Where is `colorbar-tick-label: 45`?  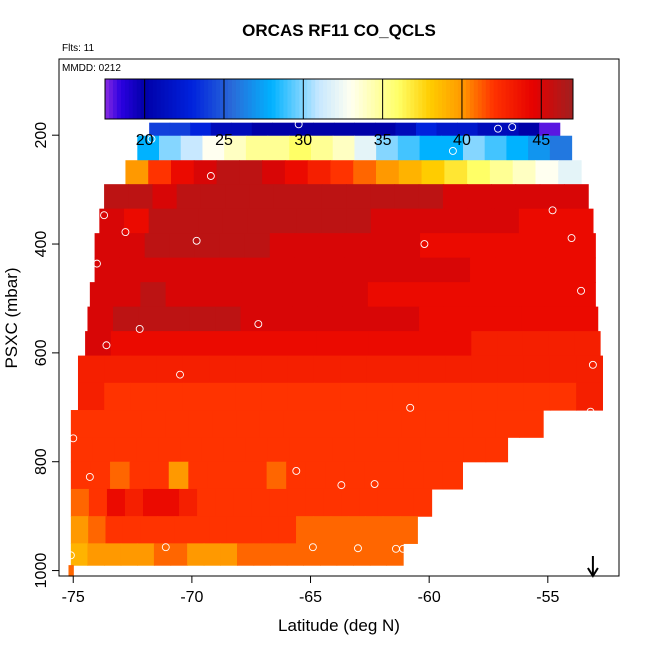 colorbar-tick-label: 45 is located at coordinates (541, 140).